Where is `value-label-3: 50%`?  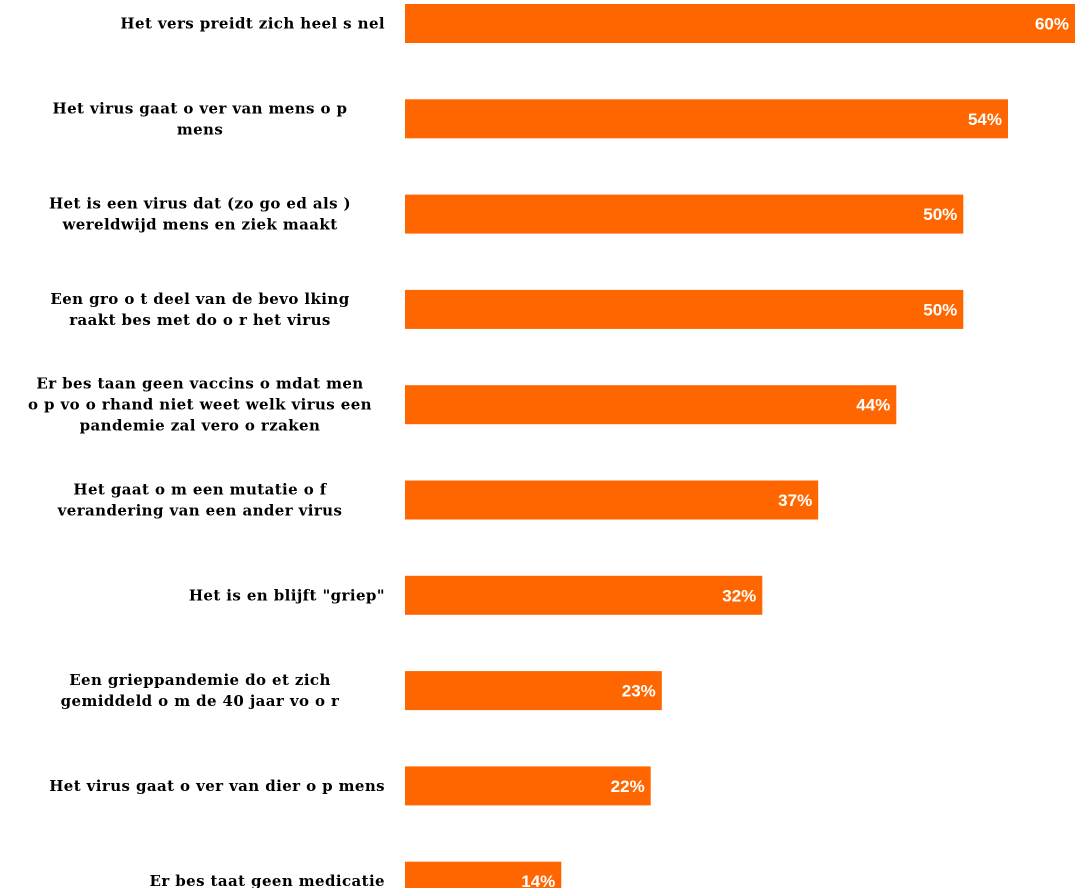 value-label-3: 50% is located at coordinates (940, 309).